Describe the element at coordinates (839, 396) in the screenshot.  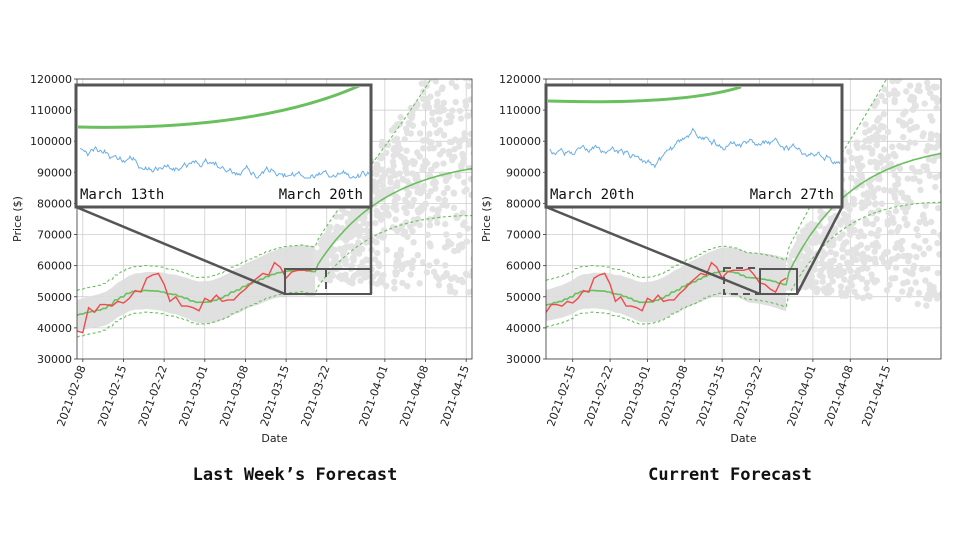
I see `x-tick-label: 2021-04-08` at that location.